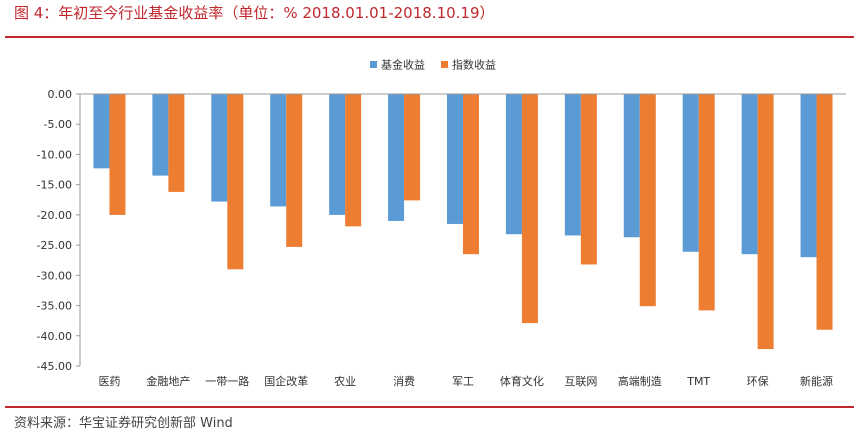 This screenshot has height=437, width=859. Describe the element at coordinates (160, 135) in the screenshot. I see `bar-fund-金融地产` at that location.